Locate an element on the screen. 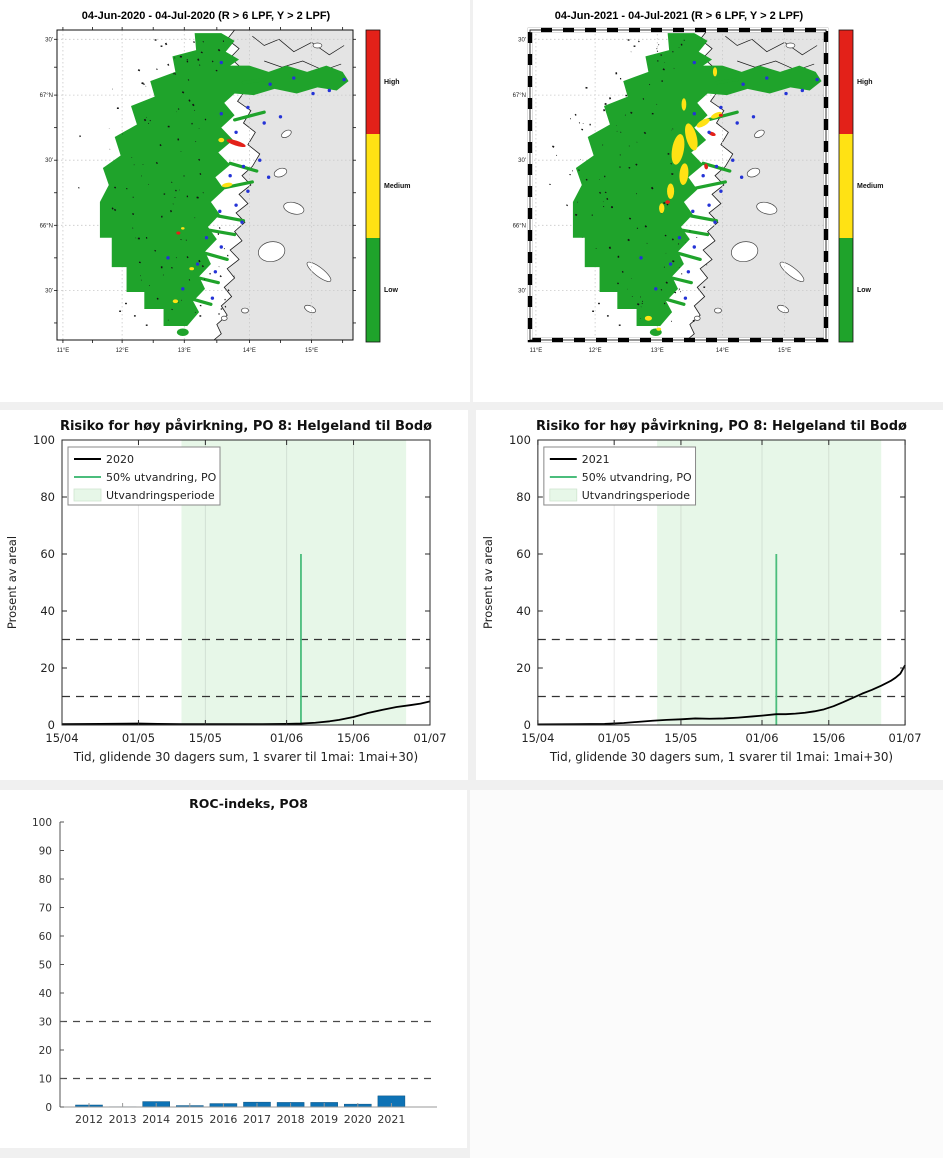 This screenshot has height=1158, width=943. svg-text: 30 is located at coordinates (45, 1023).